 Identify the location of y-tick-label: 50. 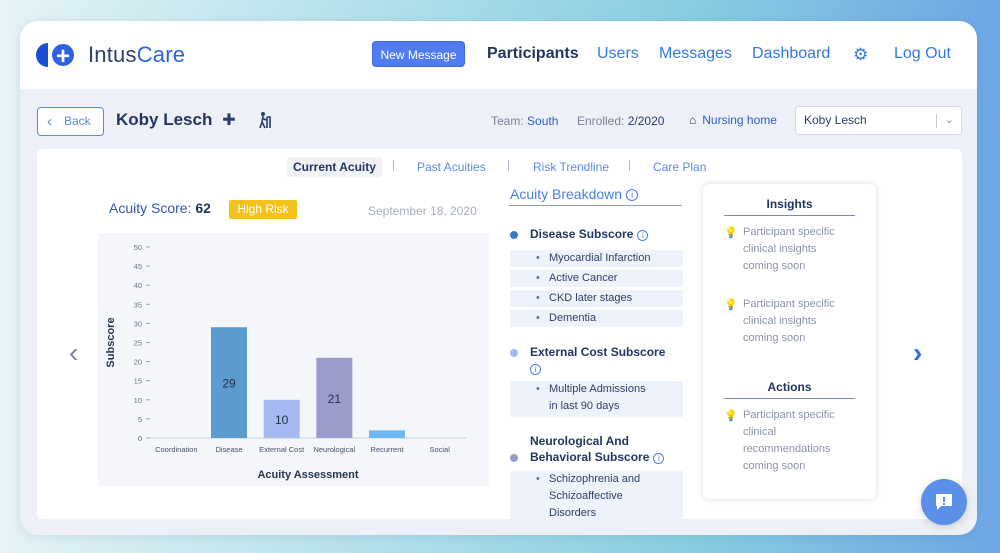
(138, 247).